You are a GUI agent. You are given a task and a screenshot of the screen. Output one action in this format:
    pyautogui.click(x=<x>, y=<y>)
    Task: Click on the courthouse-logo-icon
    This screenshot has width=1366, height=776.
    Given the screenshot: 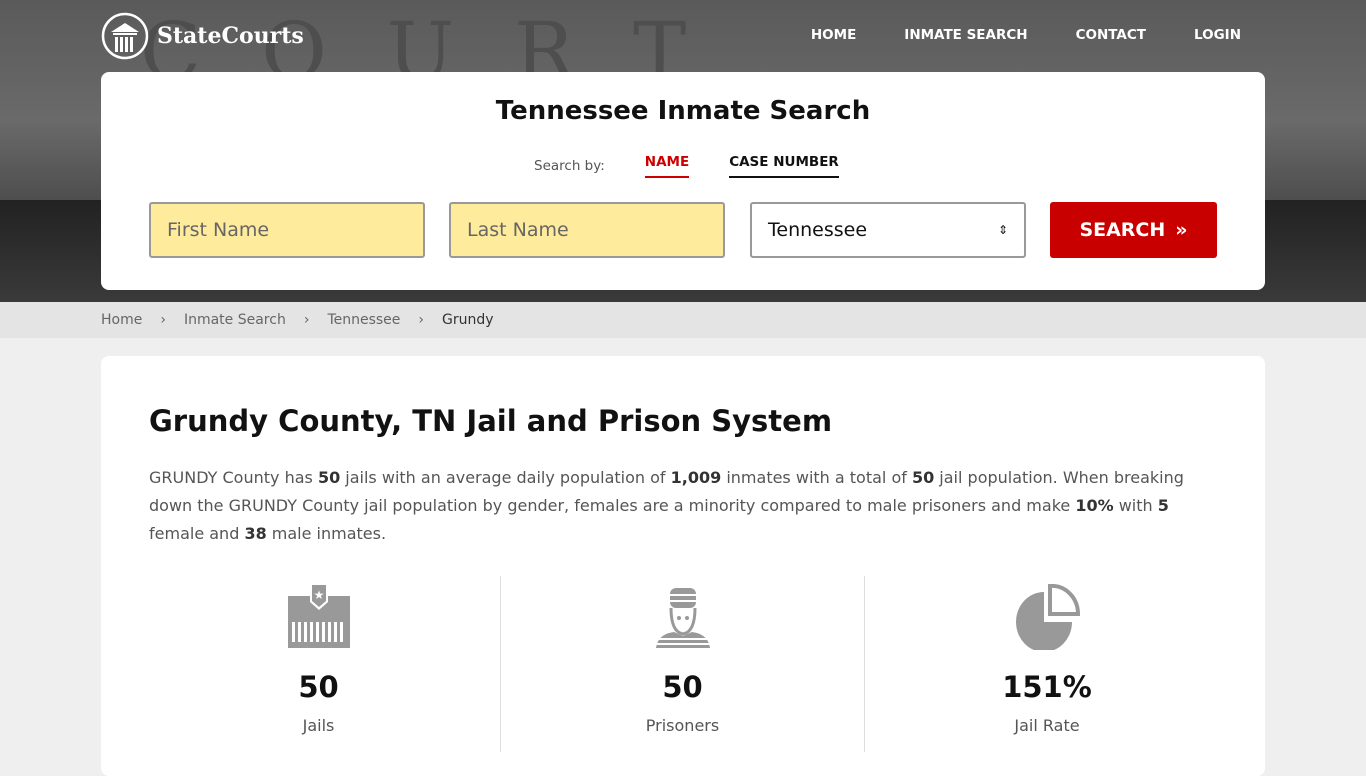 What is the action you would take?
    pyautogui.click(x=125, y=36)
    